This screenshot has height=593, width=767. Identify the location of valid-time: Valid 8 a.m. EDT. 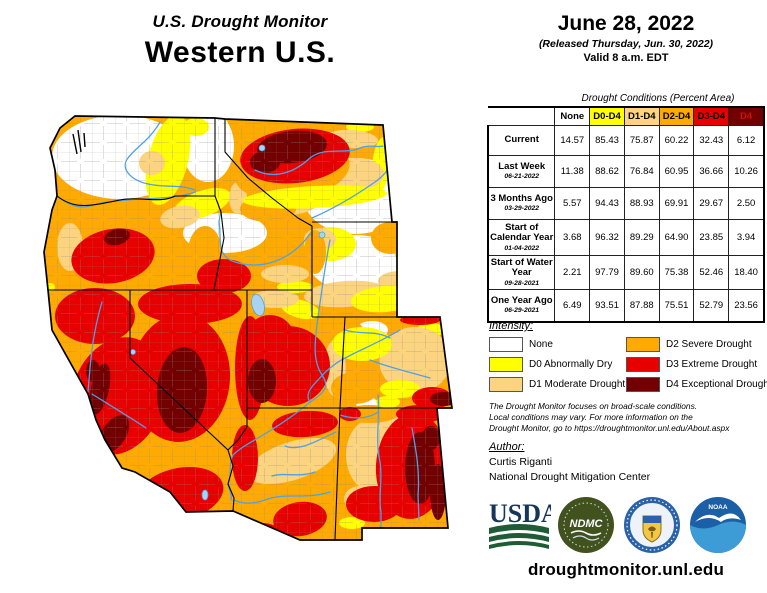
(626, 58).